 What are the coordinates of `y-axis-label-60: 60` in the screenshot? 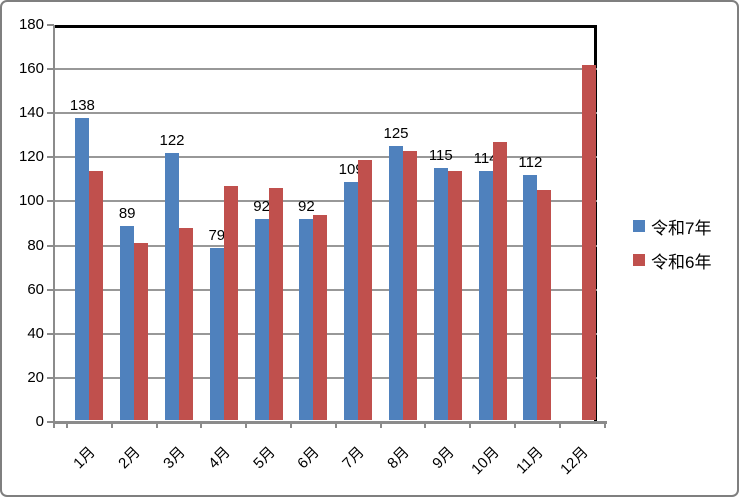 It's located at (35, 289).